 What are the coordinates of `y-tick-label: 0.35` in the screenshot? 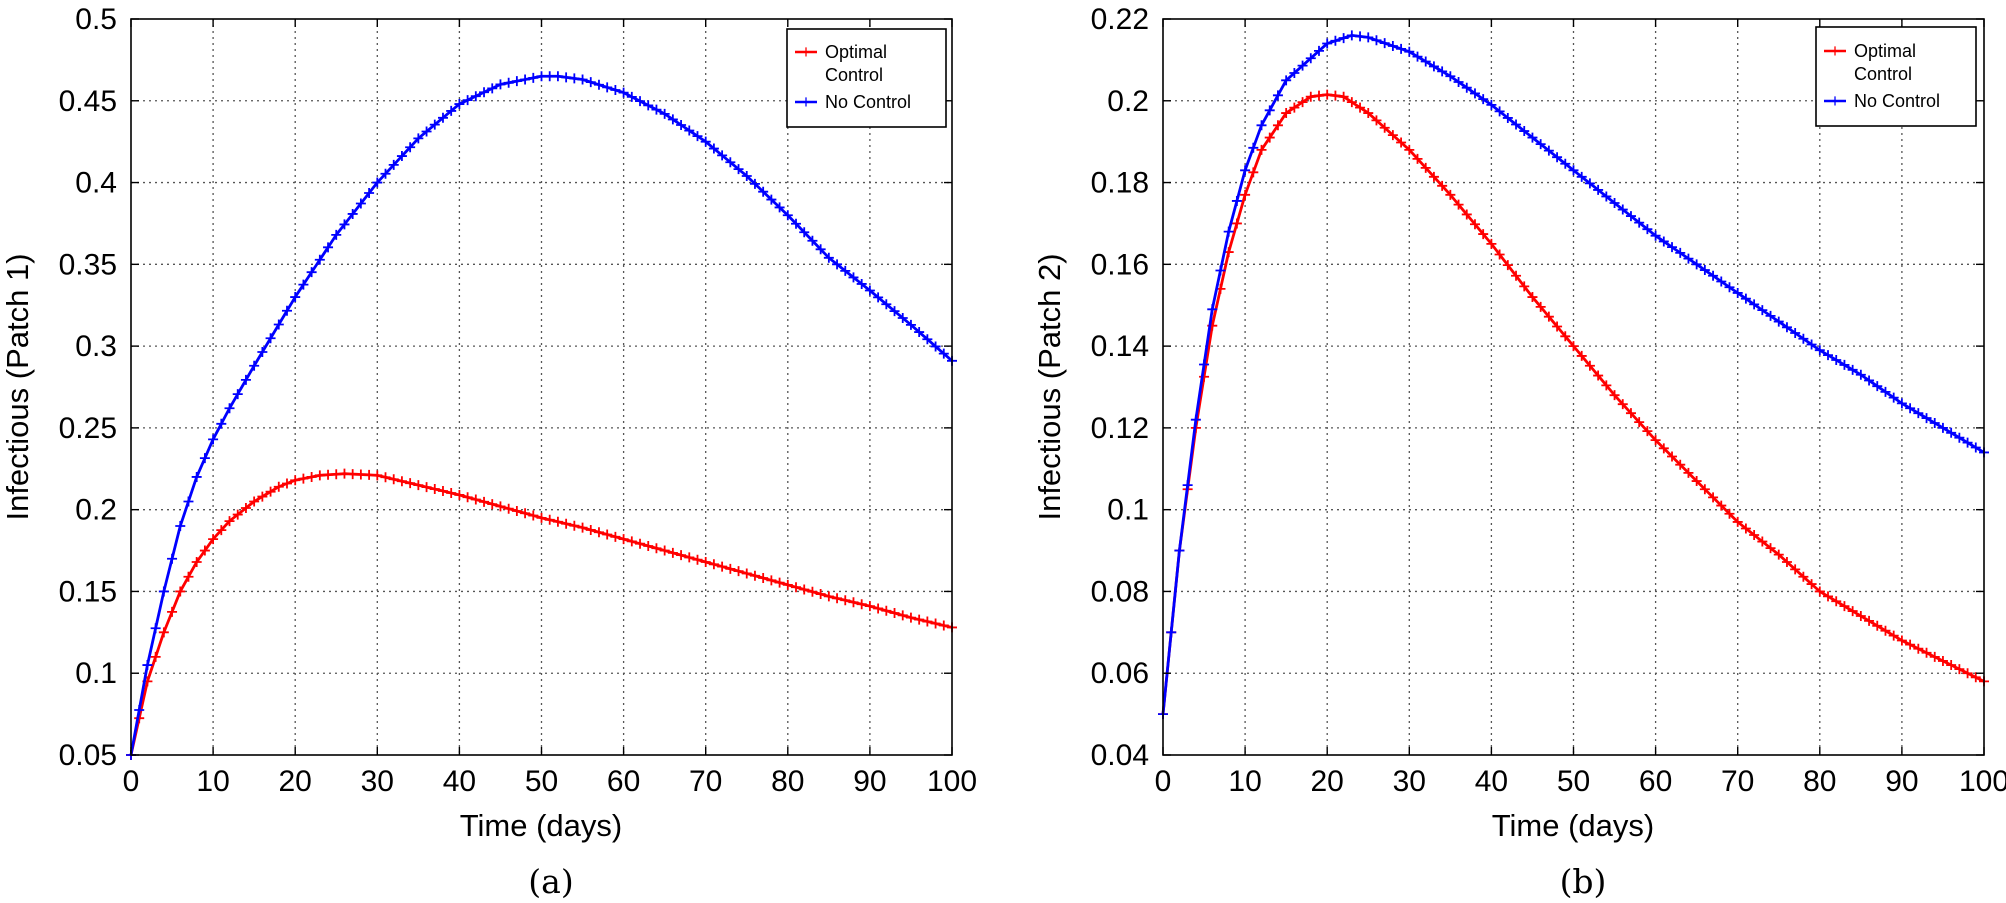 It's located at (88, 264).